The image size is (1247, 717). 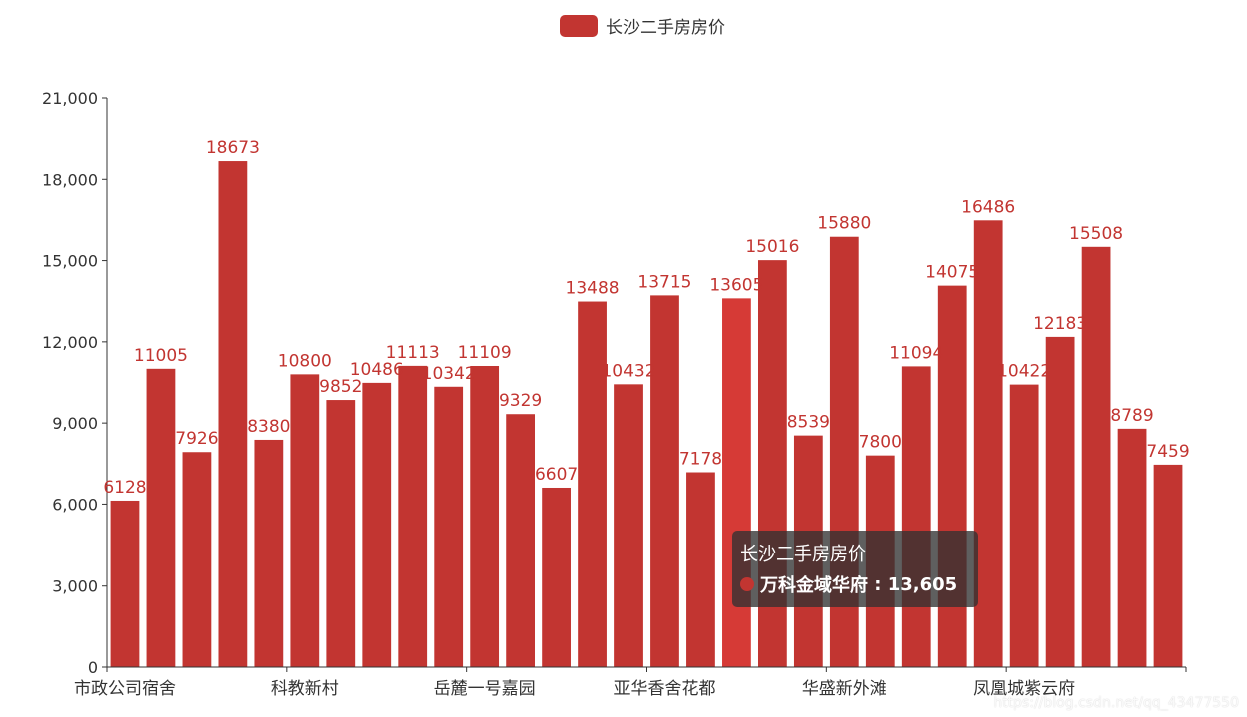 What do you see at coordinates (855, 569) in the screenshot?
I see `tooltip: 长沙二手房房价 万科金域华府 : 13,605` at bounding box center [855, 569].